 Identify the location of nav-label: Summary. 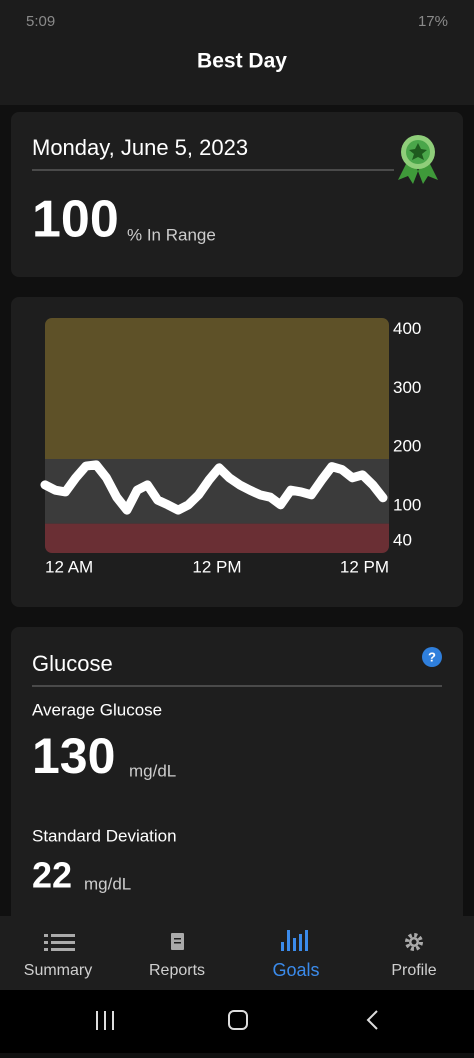
(58, 970).